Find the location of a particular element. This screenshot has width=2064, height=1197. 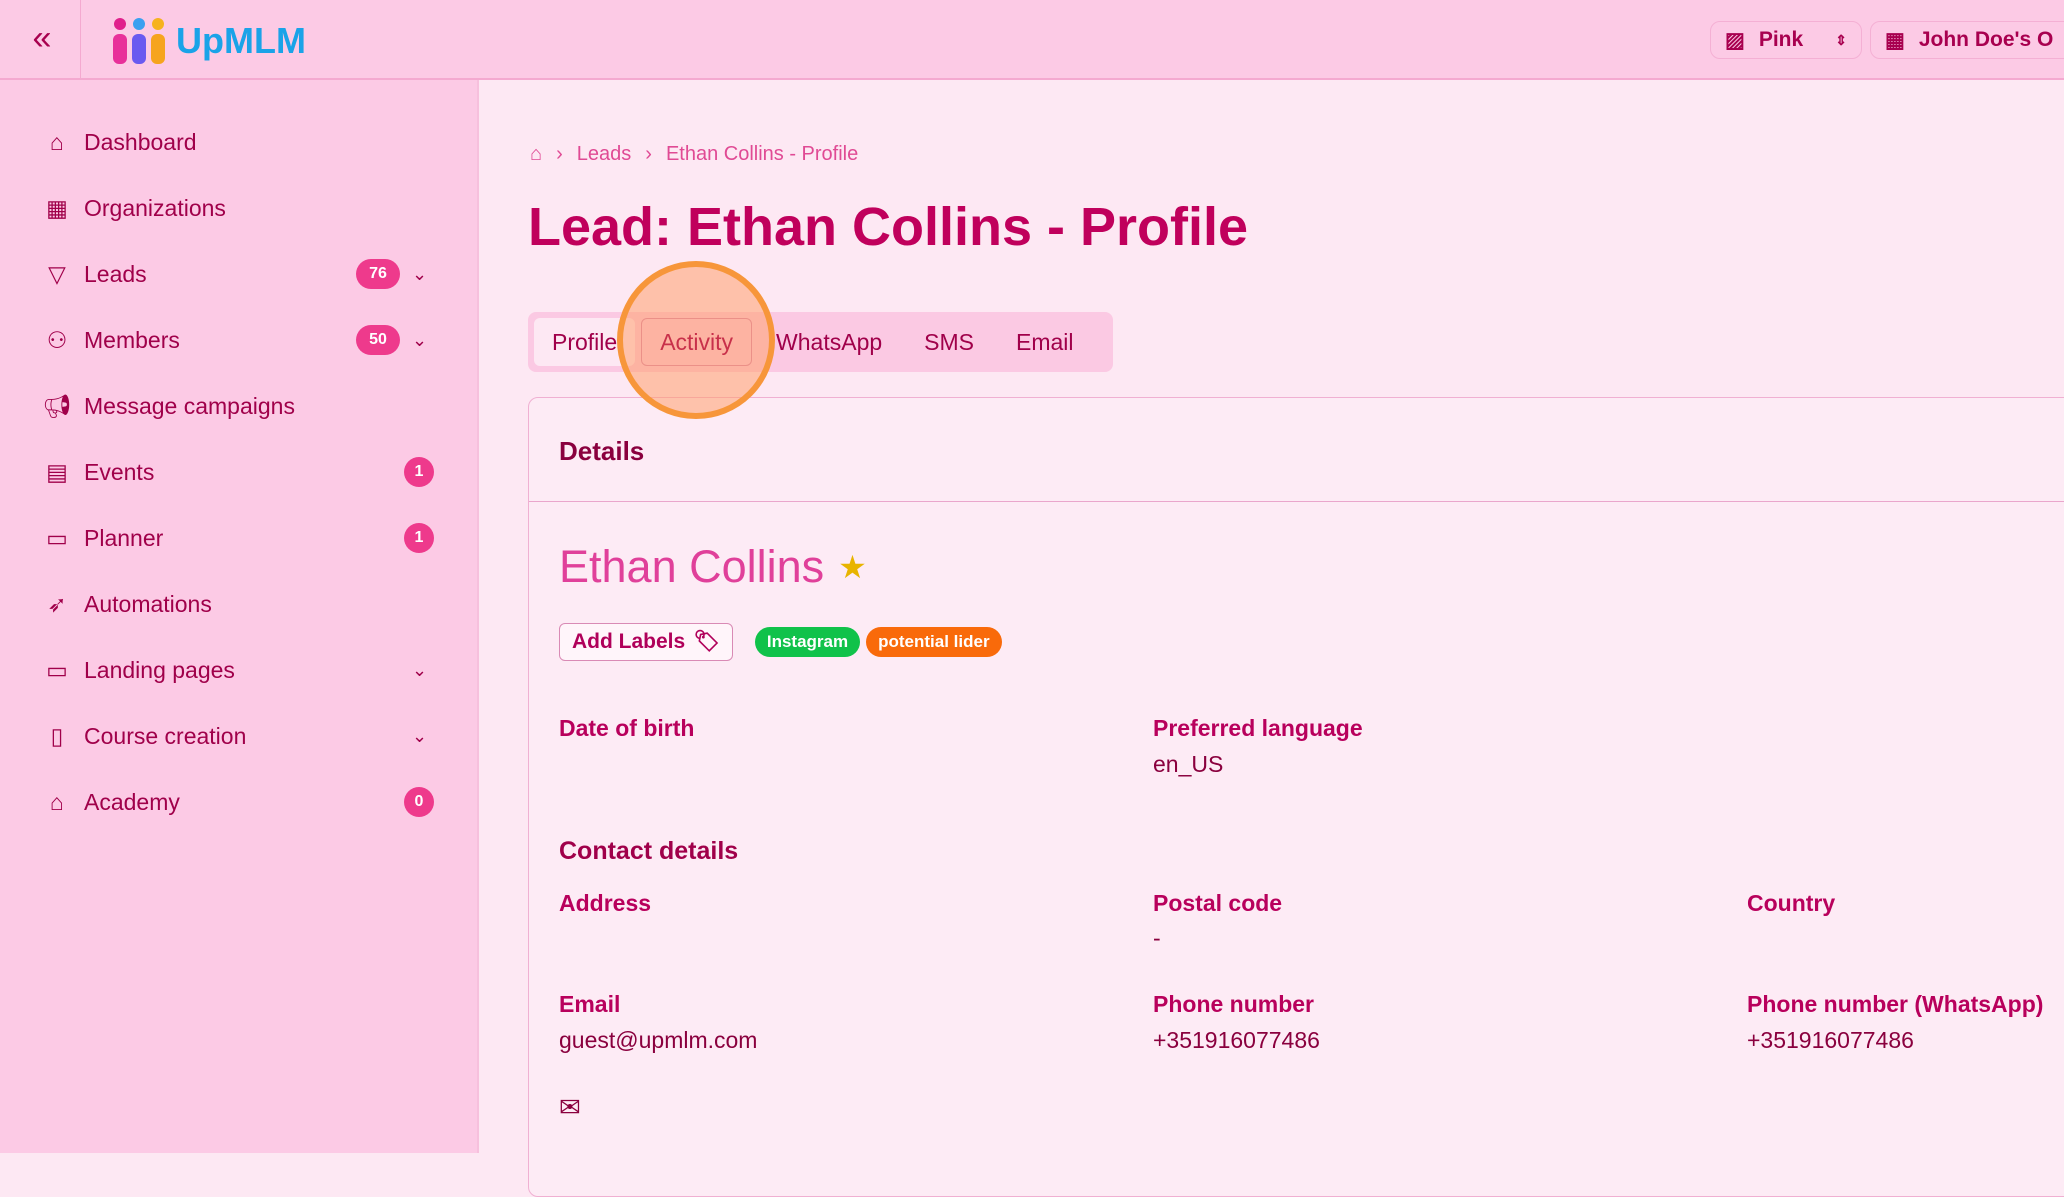

funnel-icon: ▽ is located at coordinates (57, 273).